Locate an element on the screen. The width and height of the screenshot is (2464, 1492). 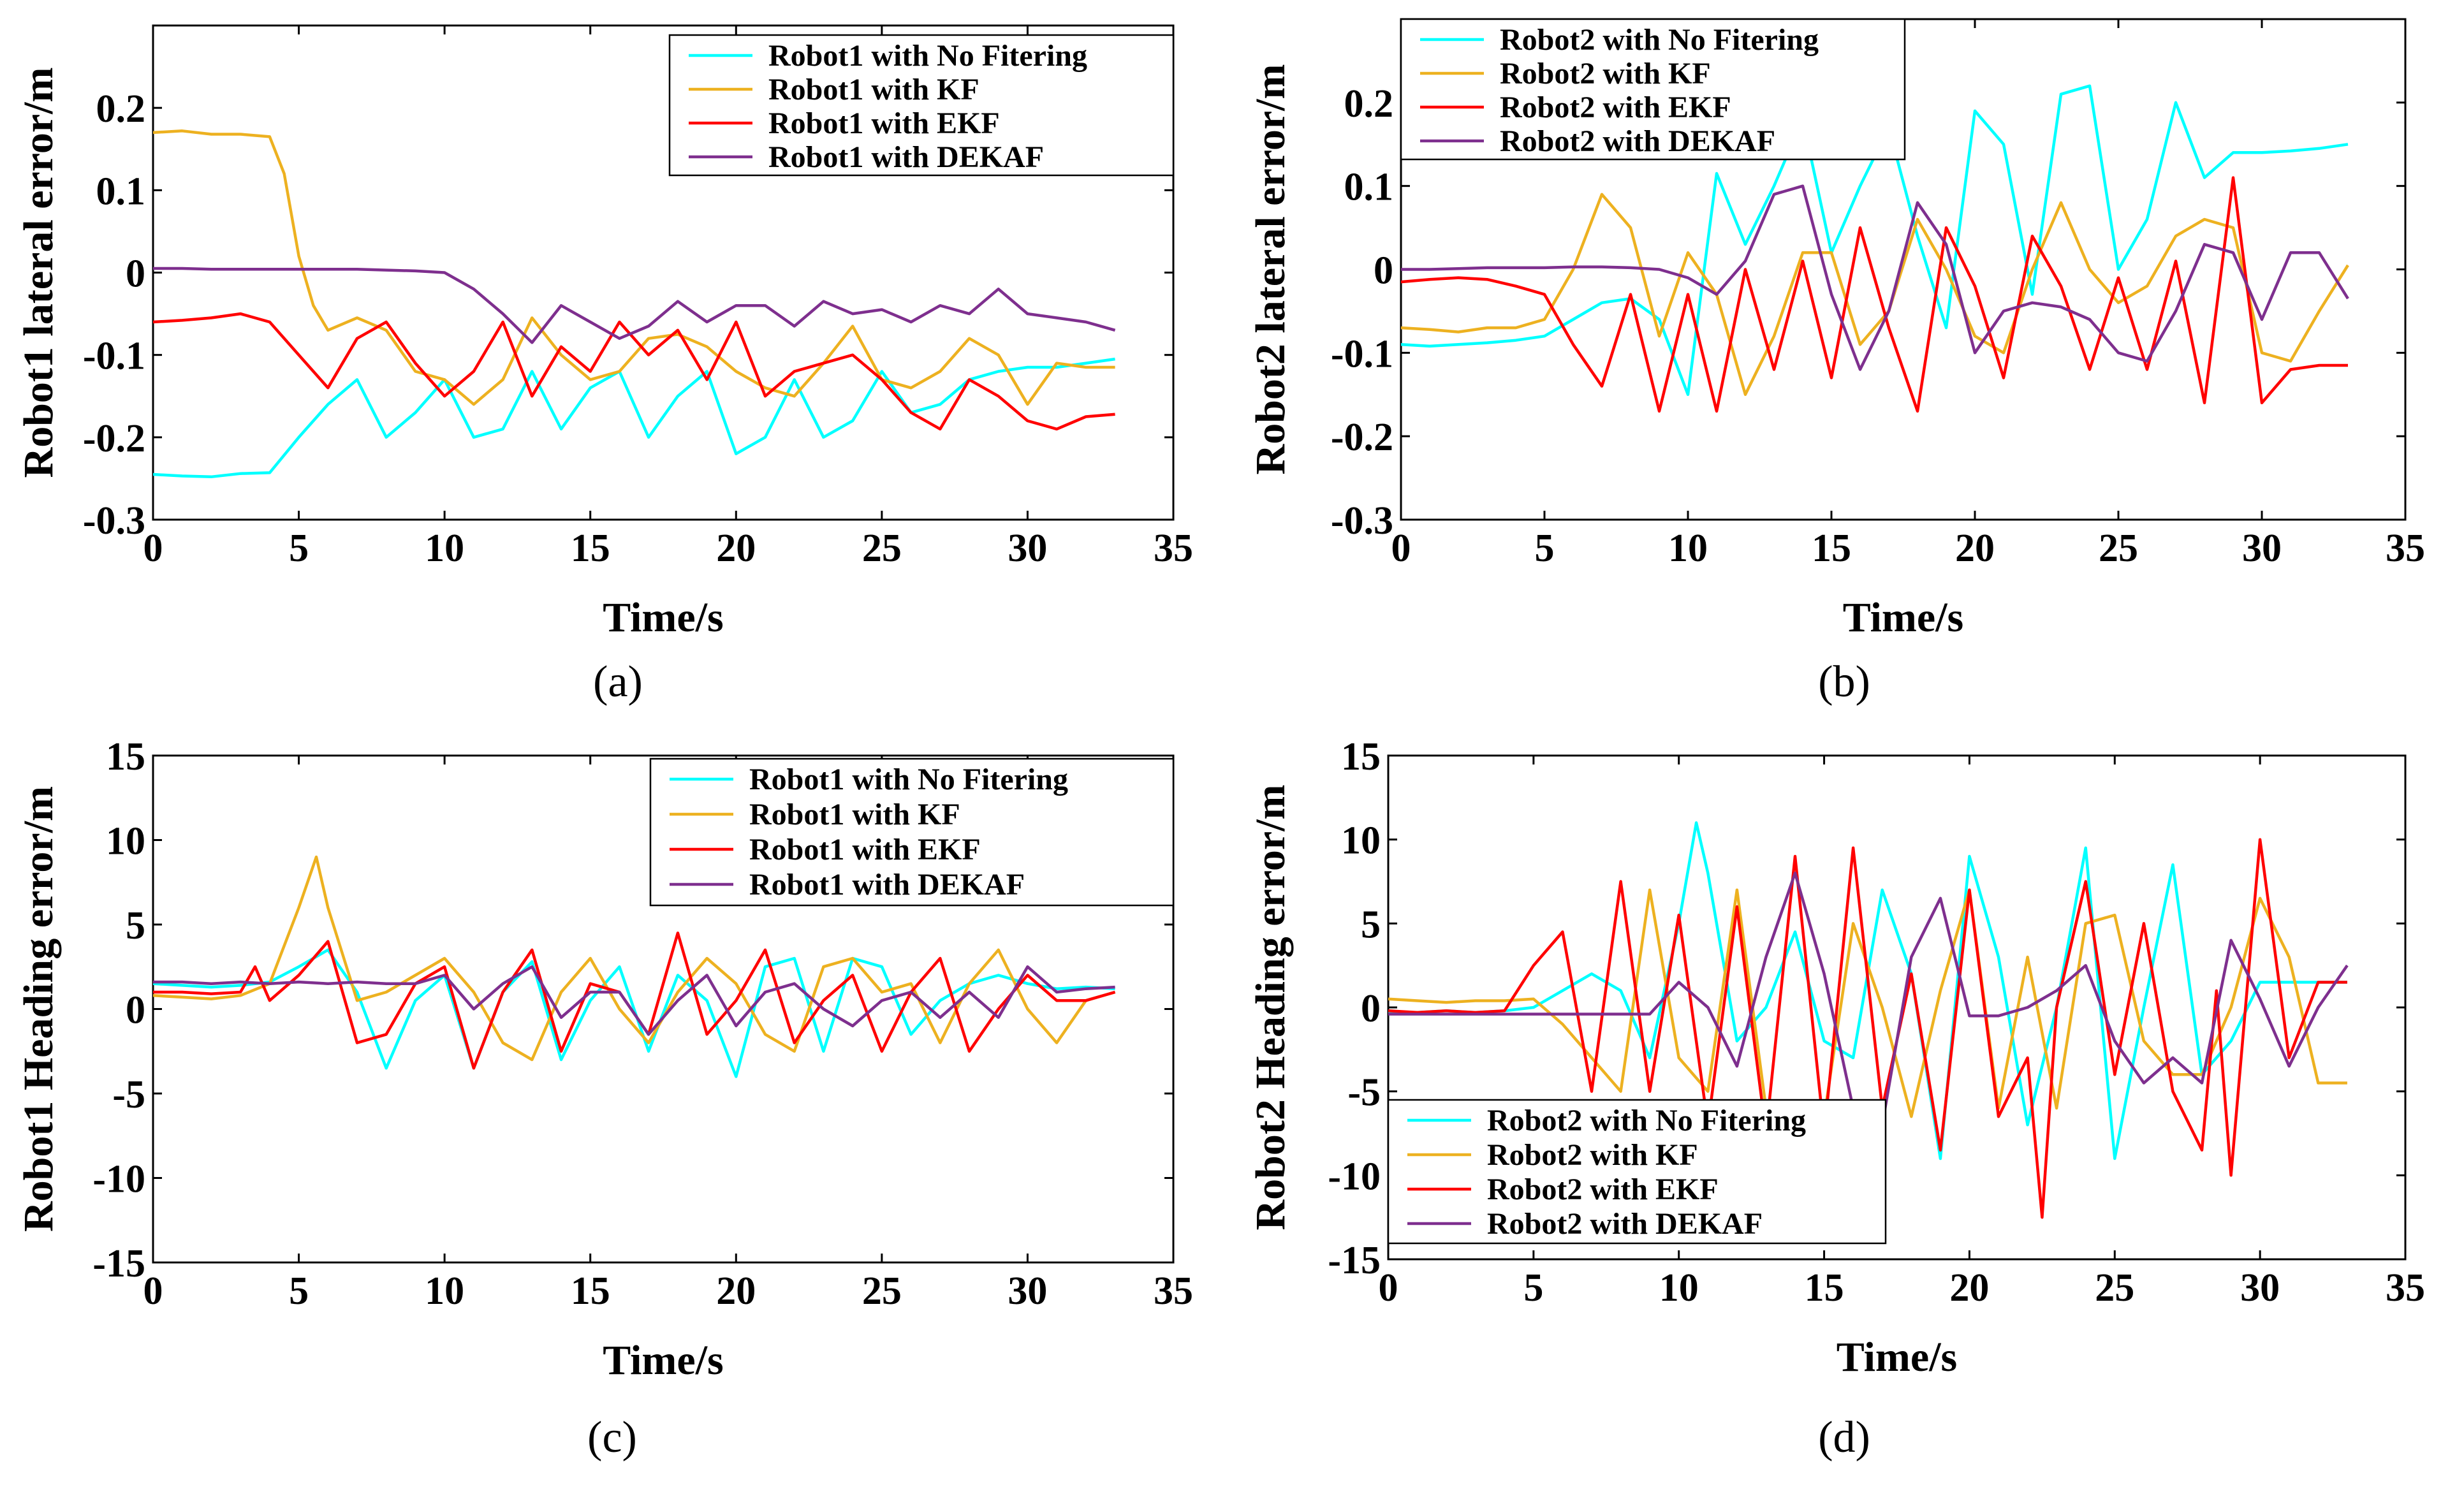
y-axis-label: Robot2 lateral error/m is located at coordinates (1270, 269).